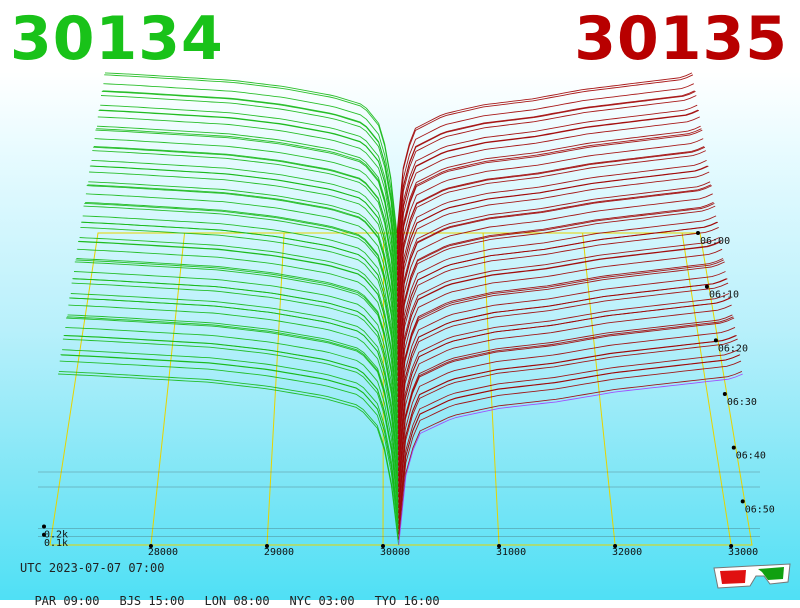  Describe the element at coordinates (724, 295) in the screenshot. I see `time-tick-label: 06:10` at that location.